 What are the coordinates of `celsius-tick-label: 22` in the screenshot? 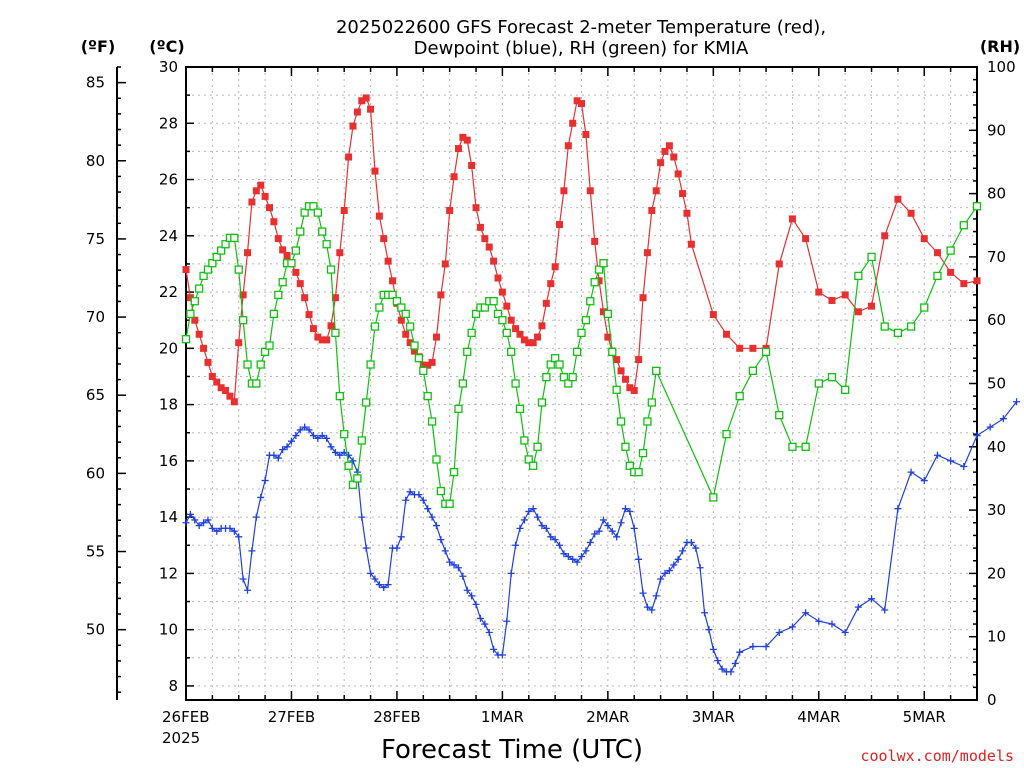 It's located at (168, 292).